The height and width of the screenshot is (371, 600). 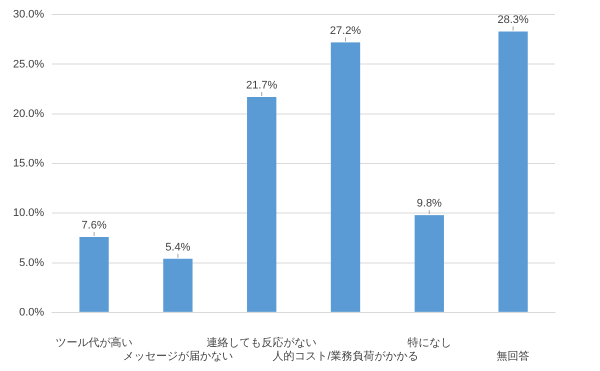 What do you see at coordinates (28, 114) in the screenshot?
I see `y-tick-label: 20.0%` at bounding box center [28, 114].